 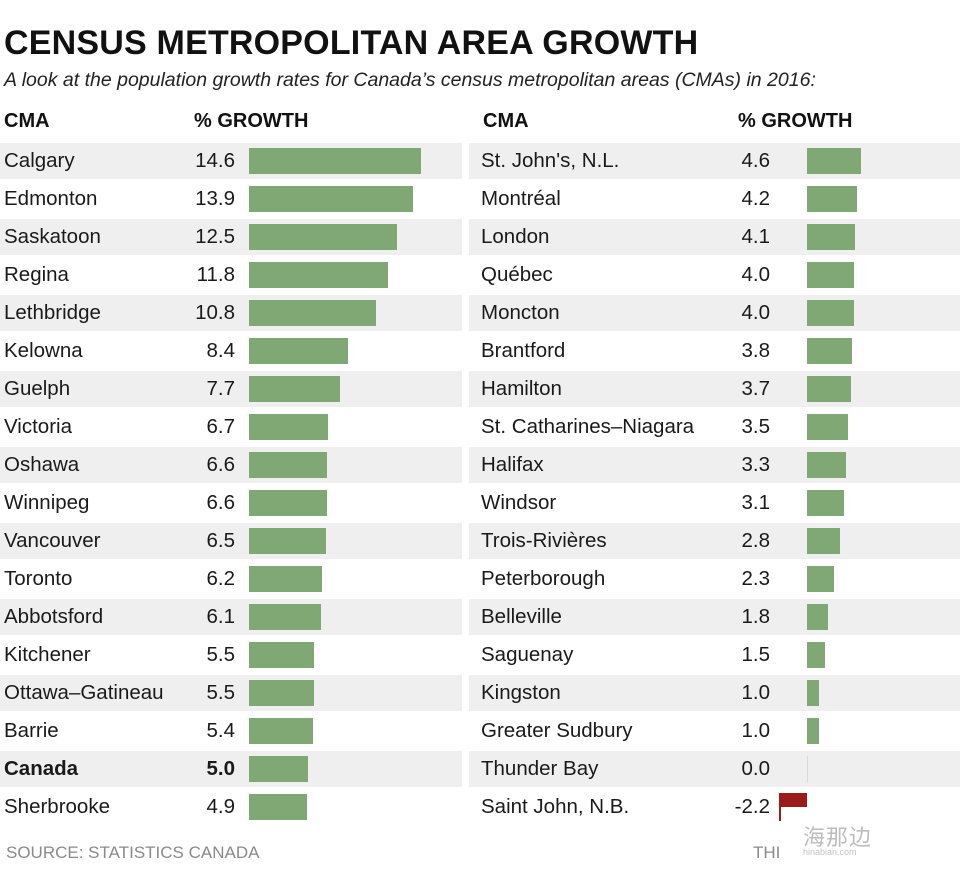 What do you see at coordinates (221, 730) in the screenshot?
I see `growth-value-label: 5.4` at bounding box center [221, 730].